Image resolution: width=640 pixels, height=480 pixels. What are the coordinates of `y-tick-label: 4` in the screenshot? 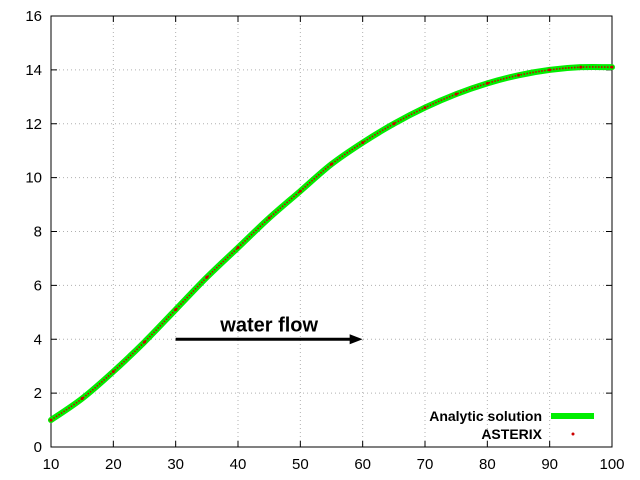 It's located at (38, 339).